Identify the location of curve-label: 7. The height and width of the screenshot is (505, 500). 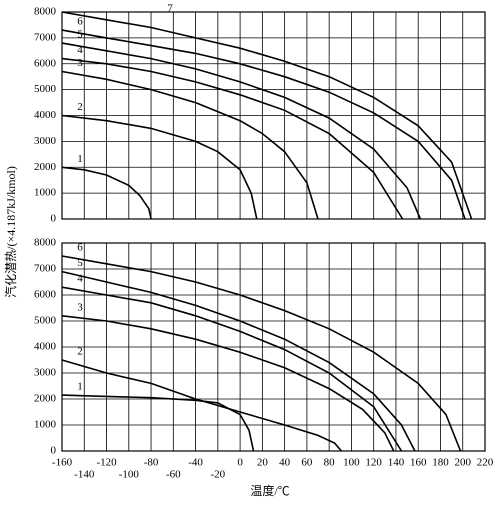
(170, 9).